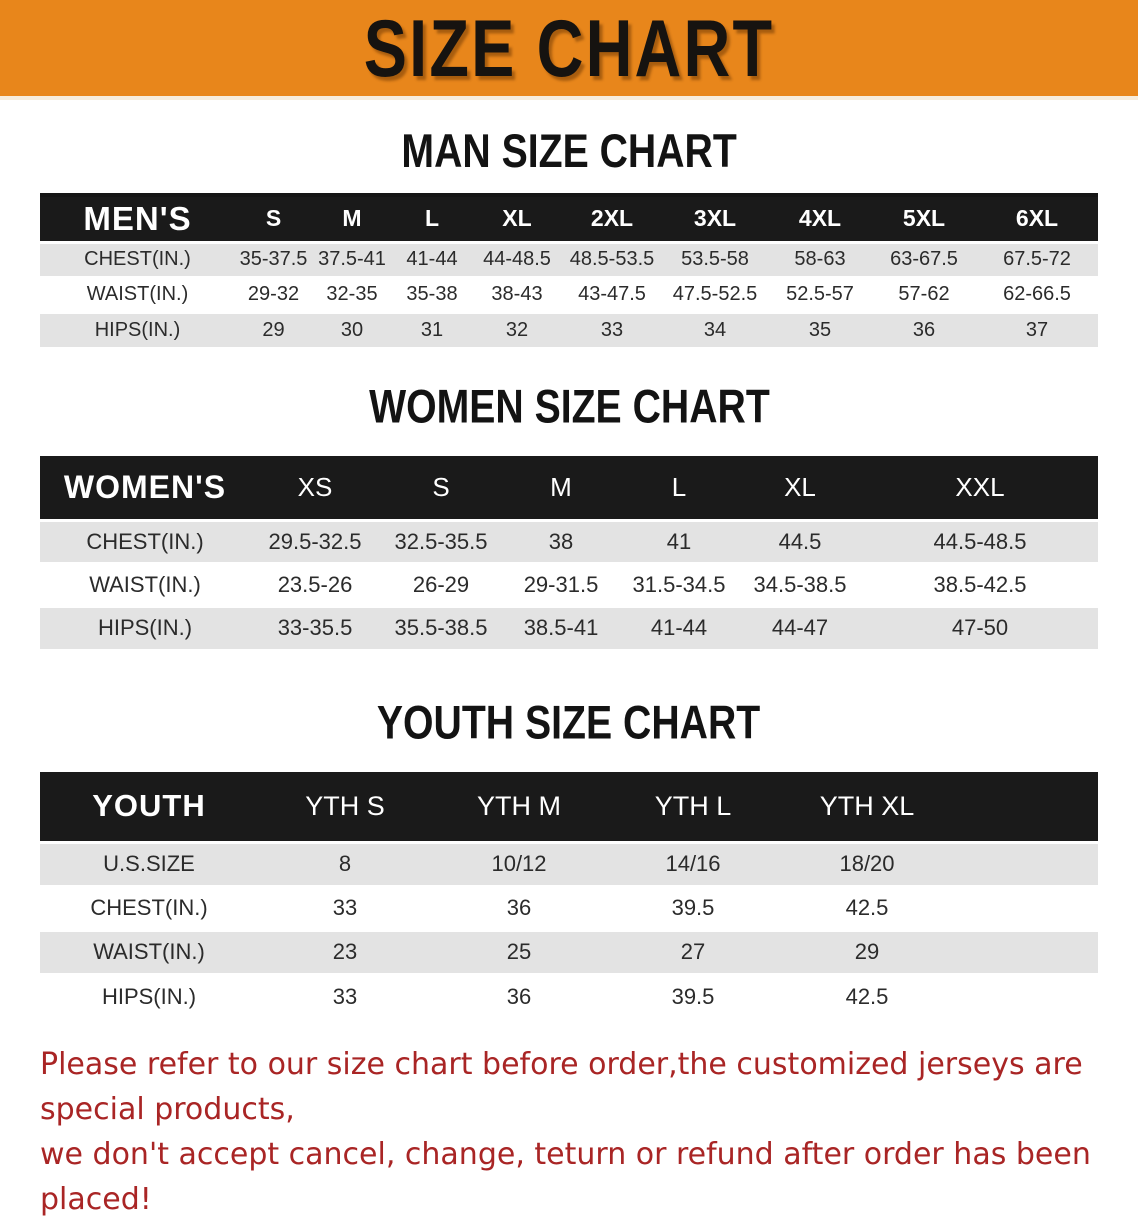 This screenshot has height=1222, width=1138. I want to click on size-cell: 23, so click(345, 951).